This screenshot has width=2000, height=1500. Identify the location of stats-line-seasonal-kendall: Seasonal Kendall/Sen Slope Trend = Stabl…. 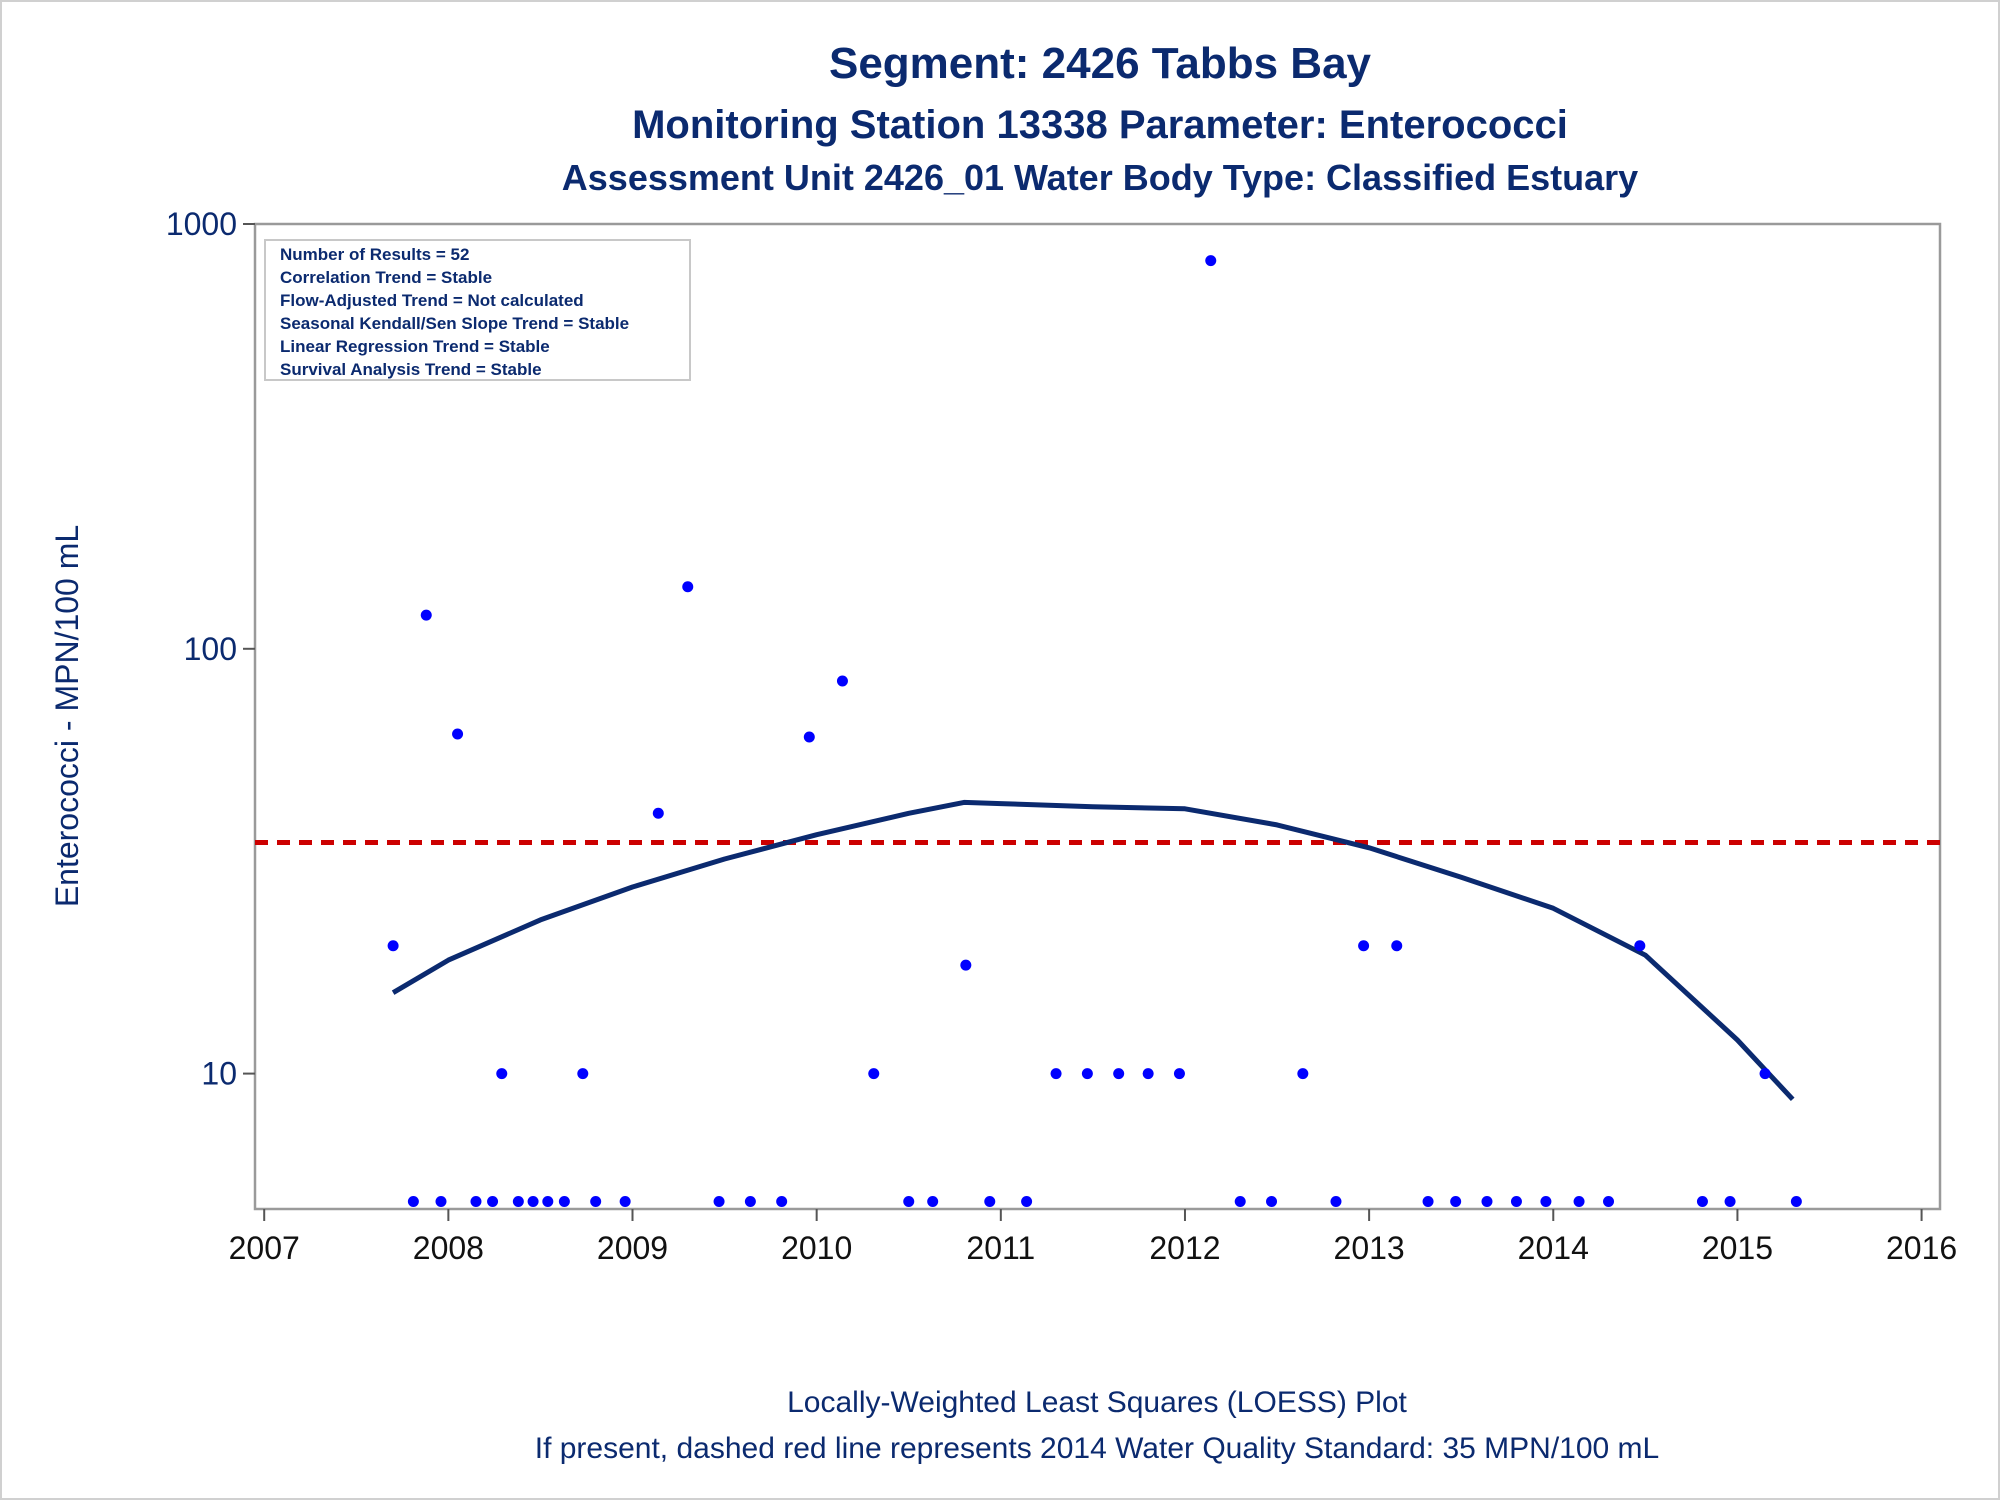
(454, 323).